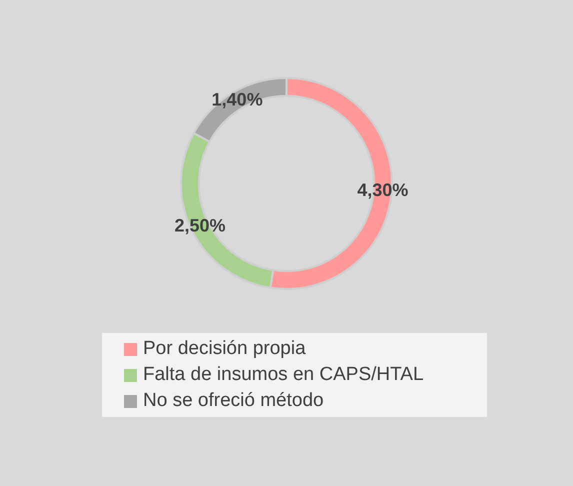 The height and width of the screenshot is (486, 573). I want to click on legend-label: Por decisión propia, so click(224, 349).